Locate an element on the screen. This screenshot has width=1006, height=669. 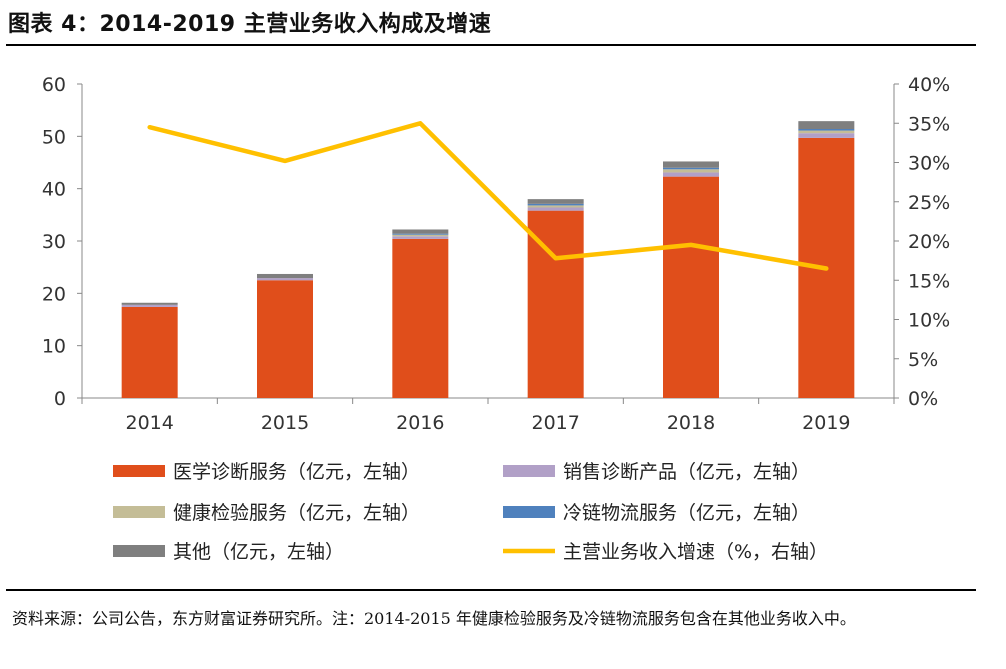
left-tick-label: 10 is located at coordinates (54, 347).